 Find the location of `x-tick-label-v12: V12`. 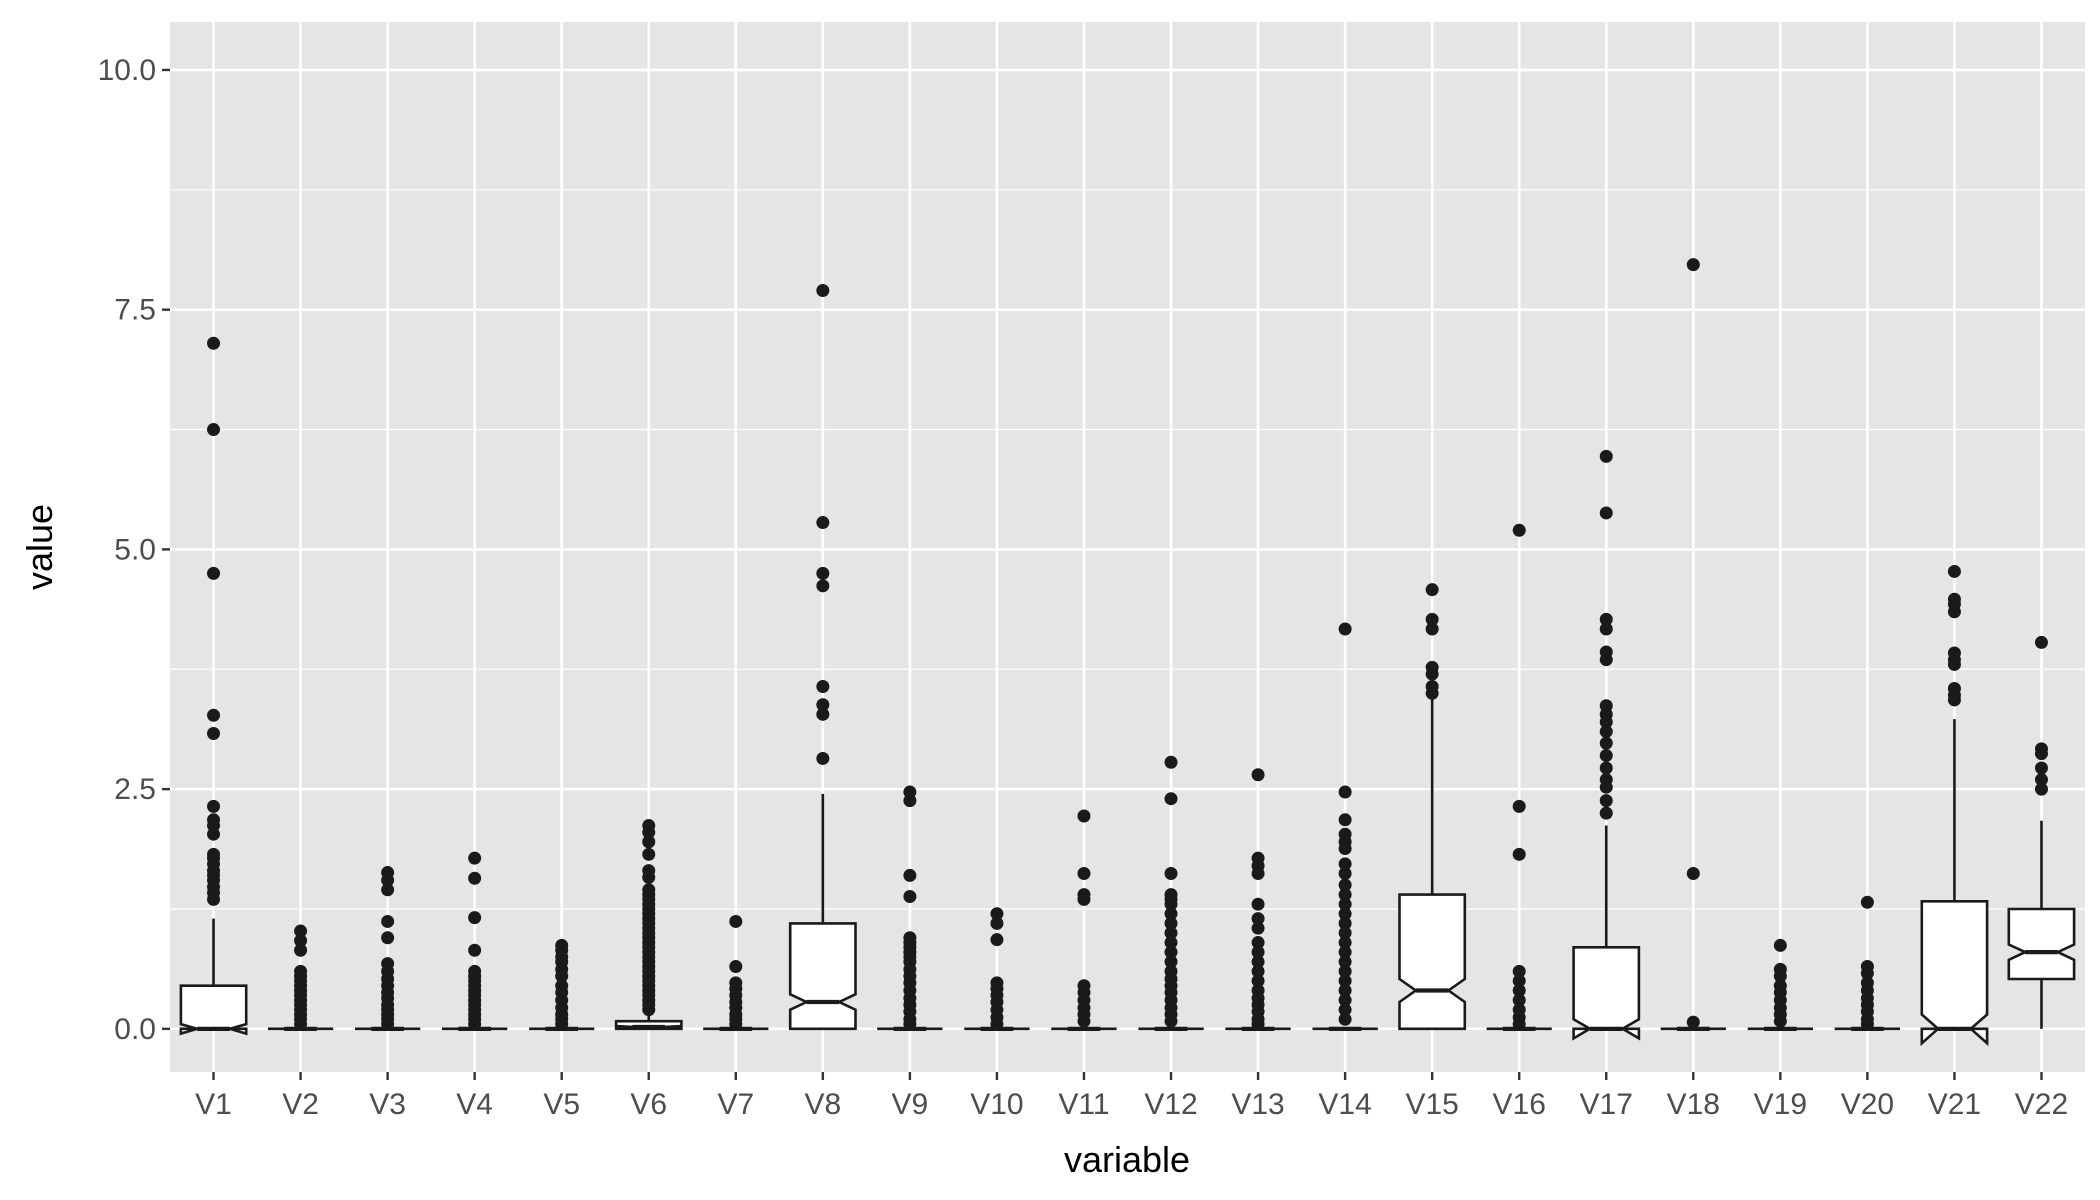

x-tick-label-v12: V12 is located at coordinates (1170, 1104).